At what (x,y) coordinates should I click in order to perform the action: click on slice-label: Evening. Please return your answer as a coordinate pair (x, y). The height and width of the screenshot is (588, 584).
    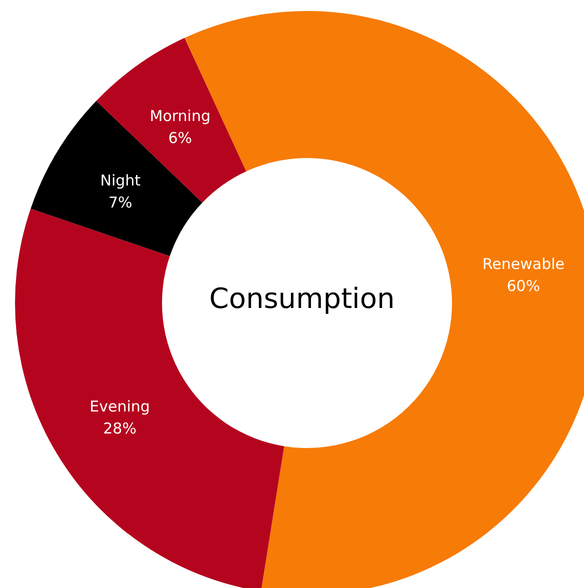
    Looking at the image, I should click on (120, 407).